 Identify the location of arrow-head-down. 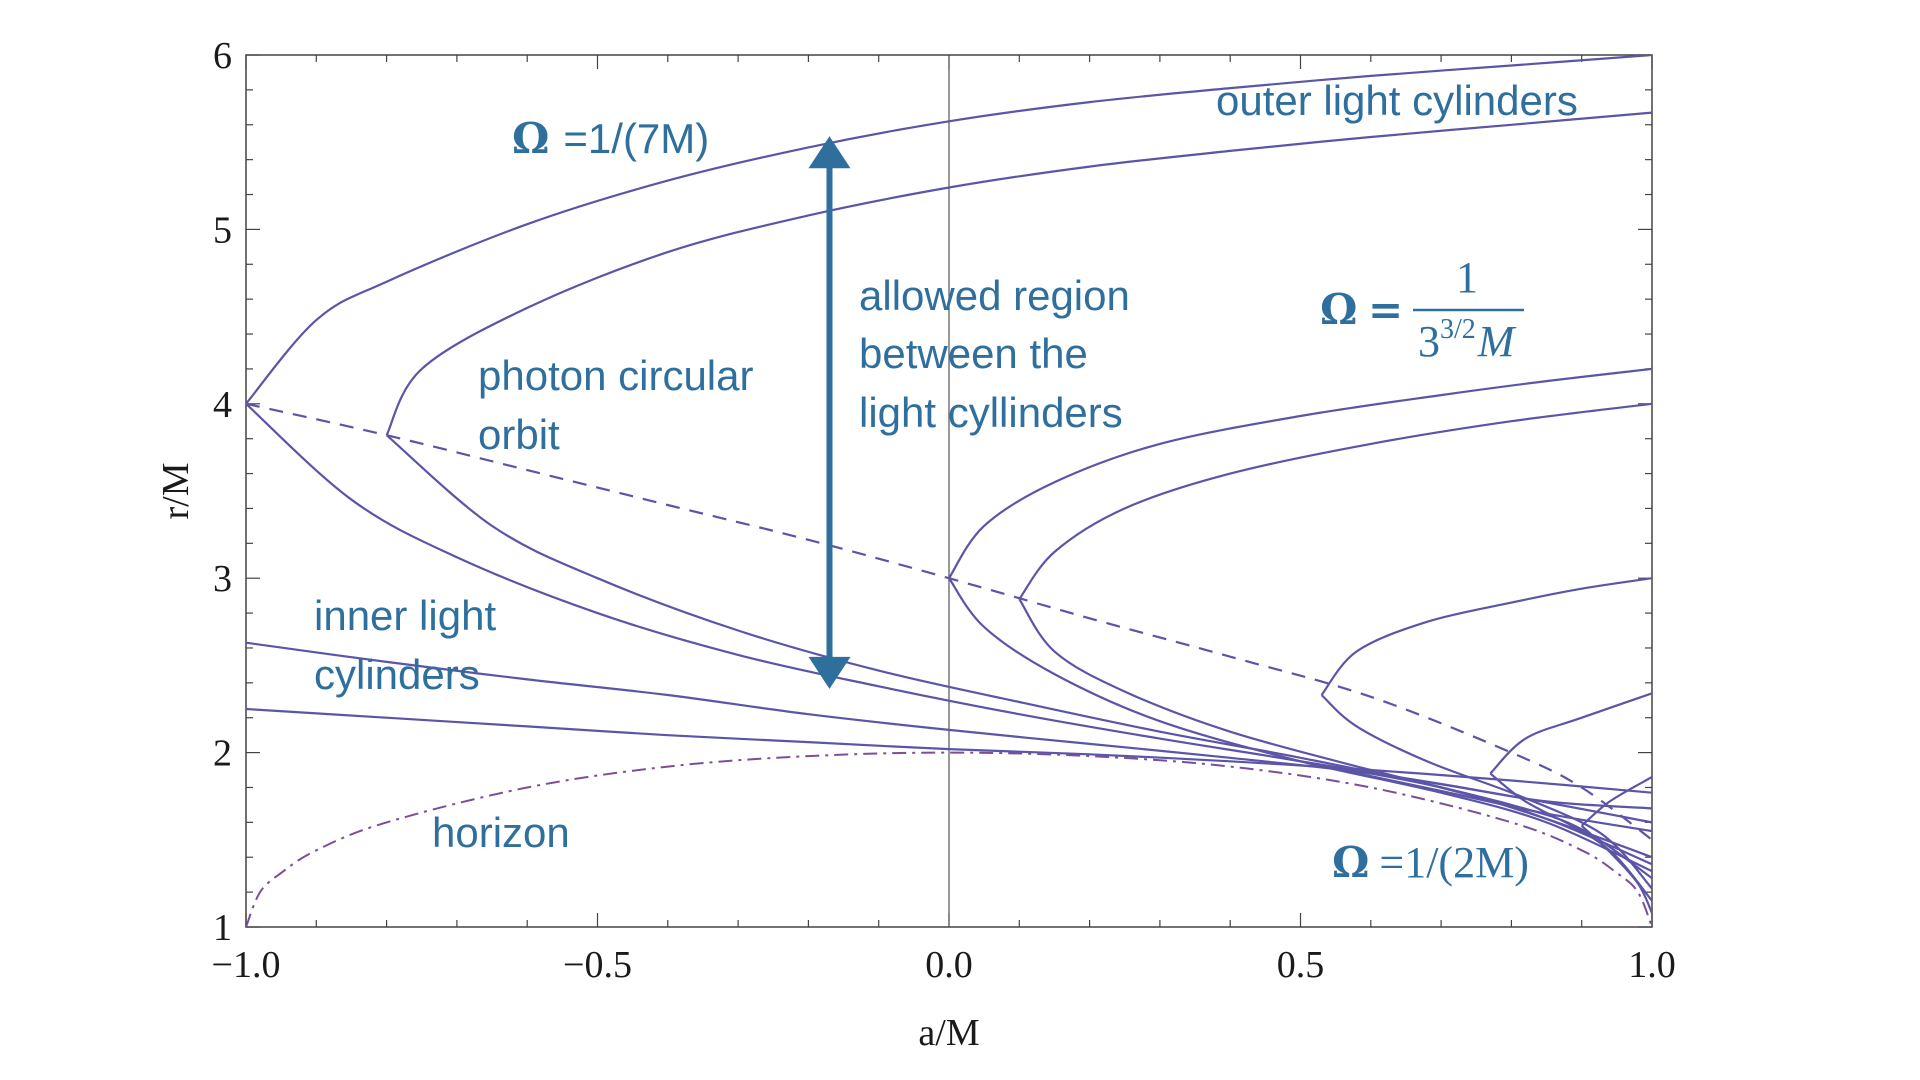
(829, 672).